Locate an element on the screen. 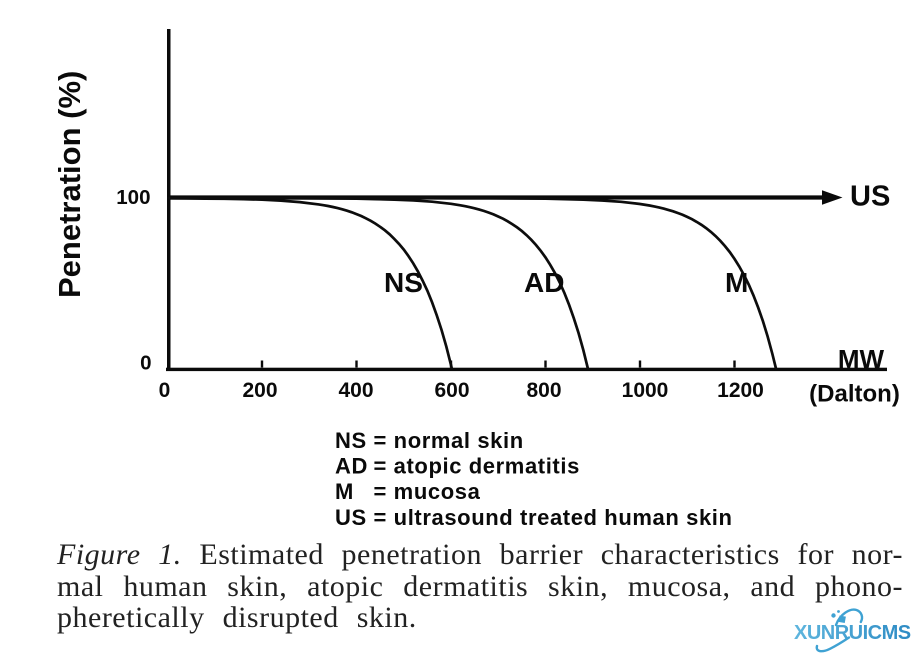 The image size is (920, 656). svg-text: (Dalton) is located at coordinates (854, 394).